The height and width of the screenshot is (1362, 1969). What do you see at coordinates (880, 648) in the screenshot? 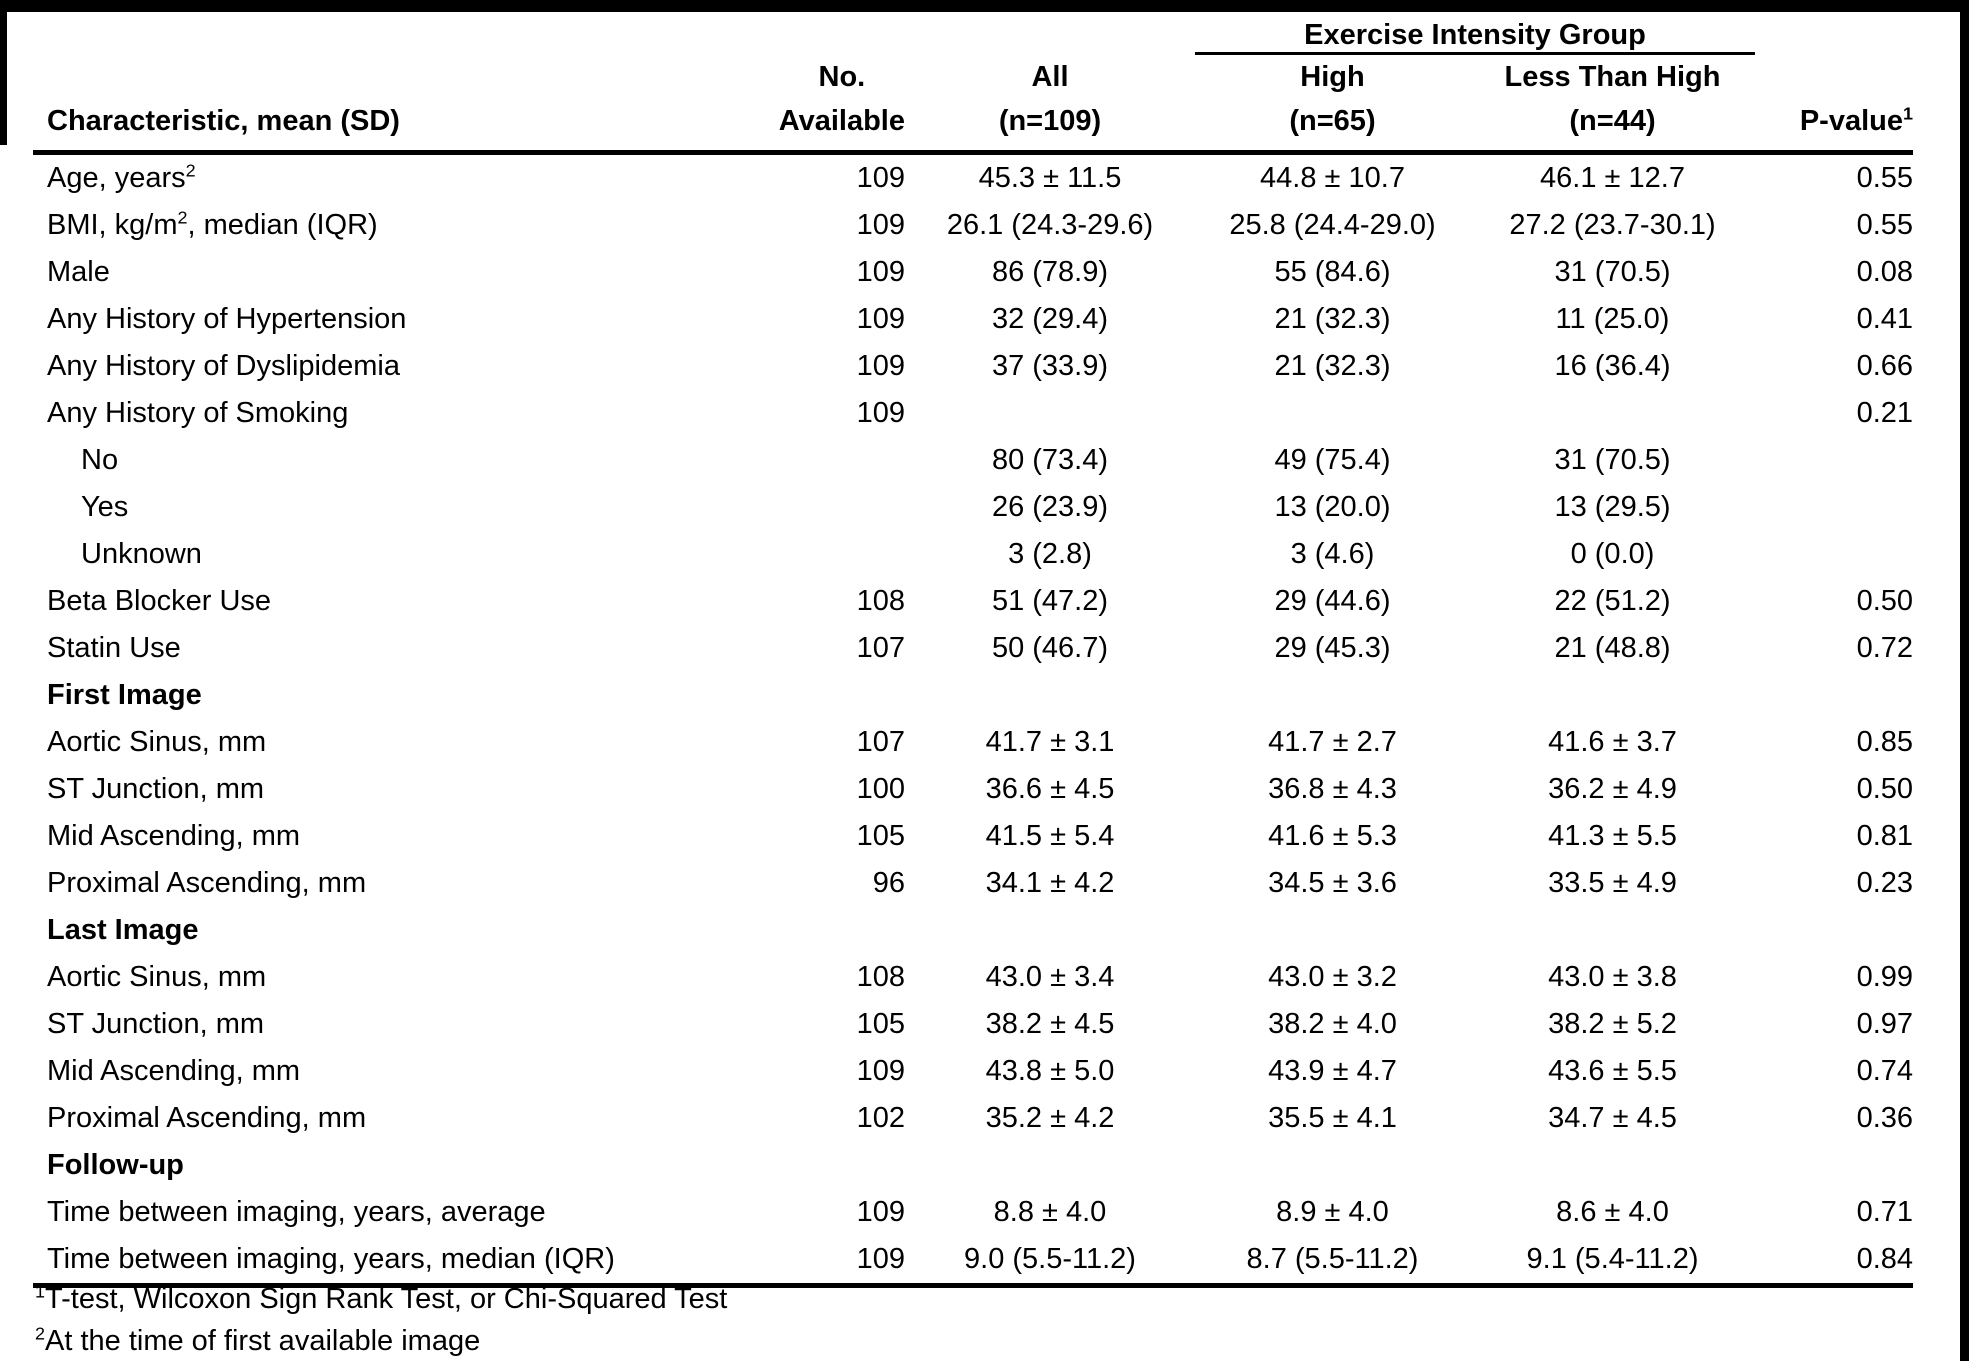
I see `cell-no-available: 107` at bounding box center [880, 648].